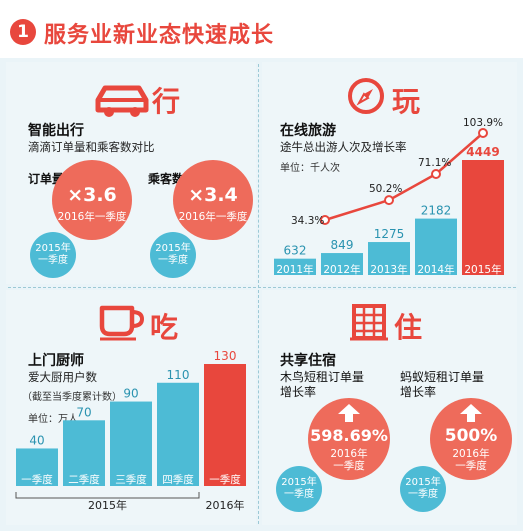  I want to click on building-icon, so click(369, 322).